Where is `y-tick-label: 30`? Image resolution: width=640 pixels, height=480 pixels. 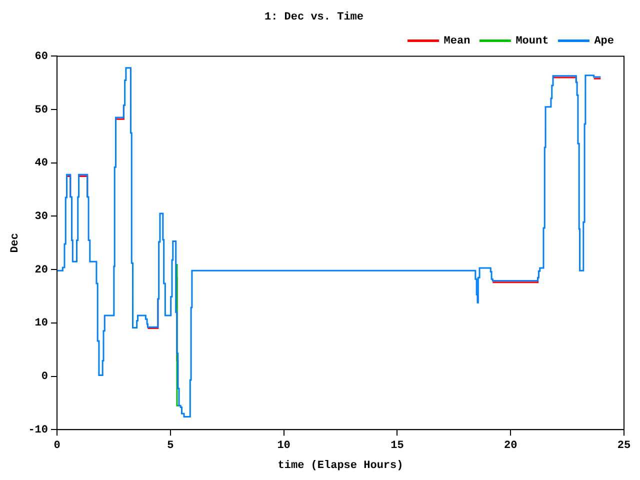 y-tick-label: 30 is located at coordinates (41, 216).